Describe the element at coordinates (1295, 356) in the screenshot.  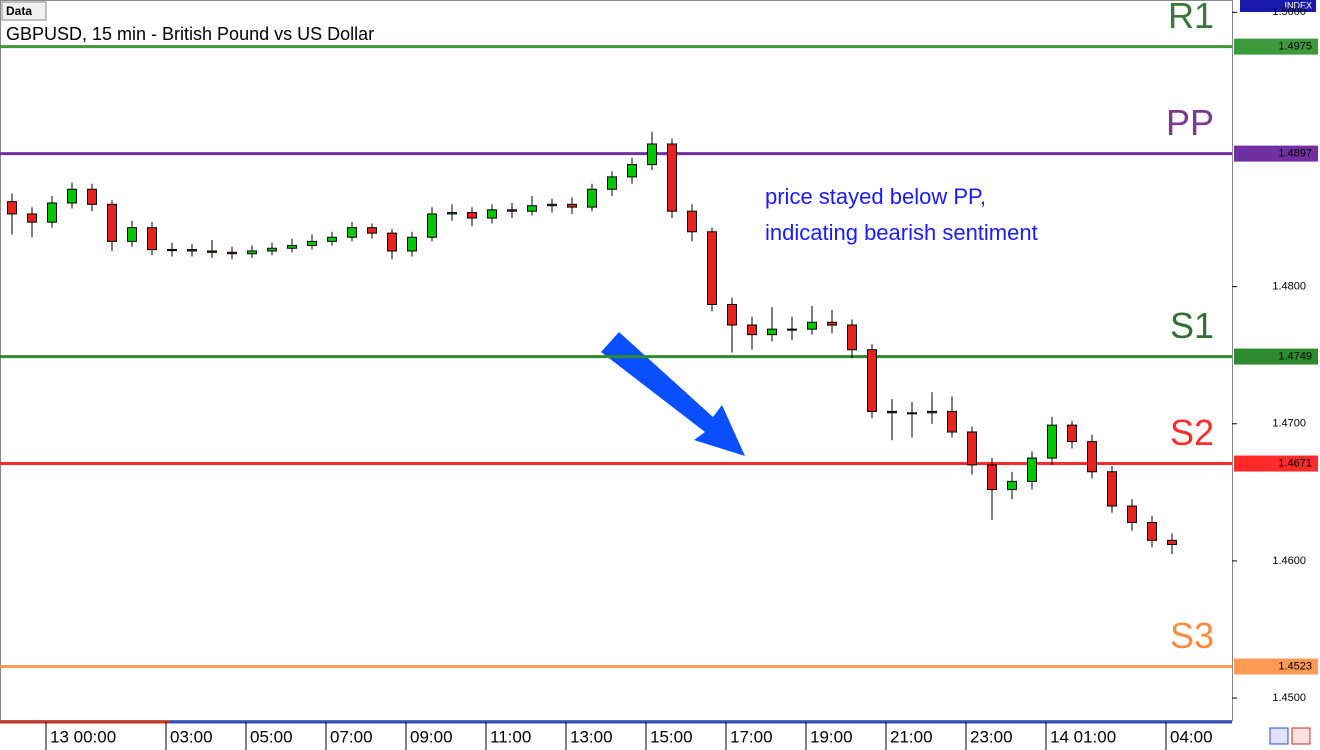
I see `level-value: 1.4749` at that location.